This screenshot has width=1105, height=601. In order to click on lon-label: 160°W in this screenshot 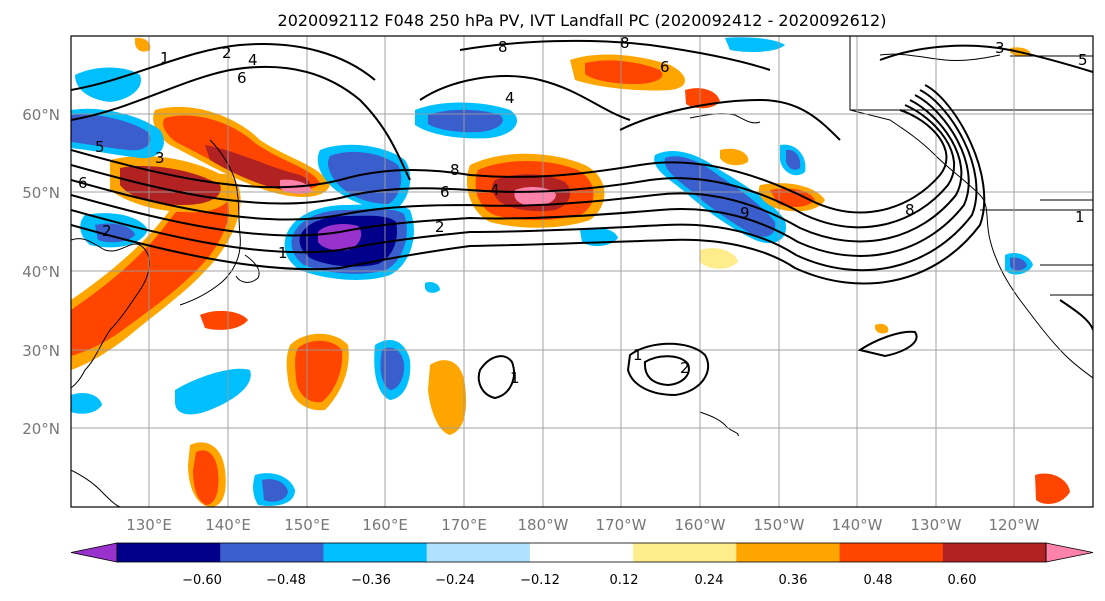, I will do `click(700, 525)`.